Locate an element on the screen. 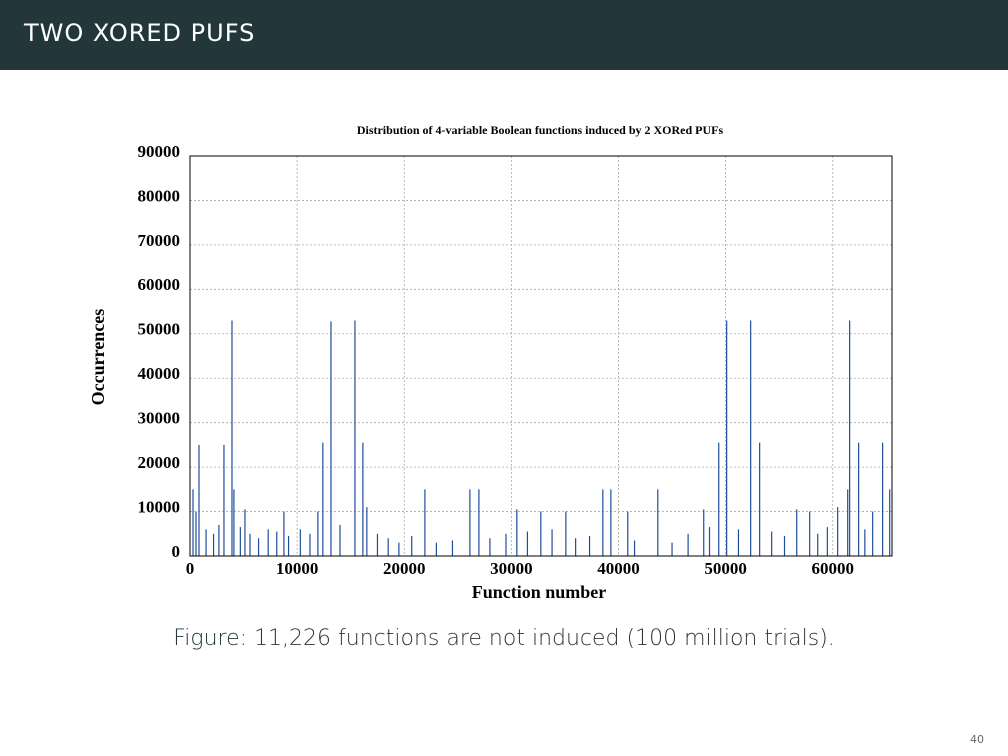  caption-label: Figure: is located at coordinates (210, 638).